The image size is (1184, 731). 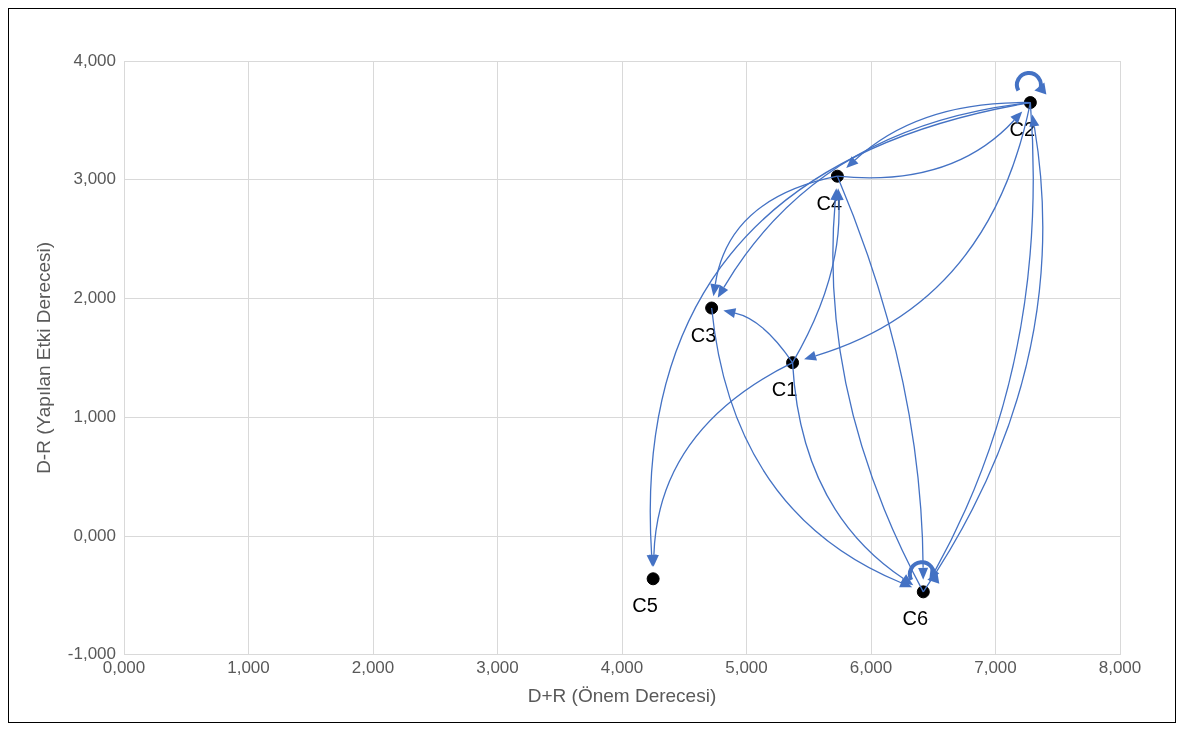 What do you see at coordinates (94, 298) in the screenshot?
I see `y-tick-label: 2,000` at bounding box center [94, 298].